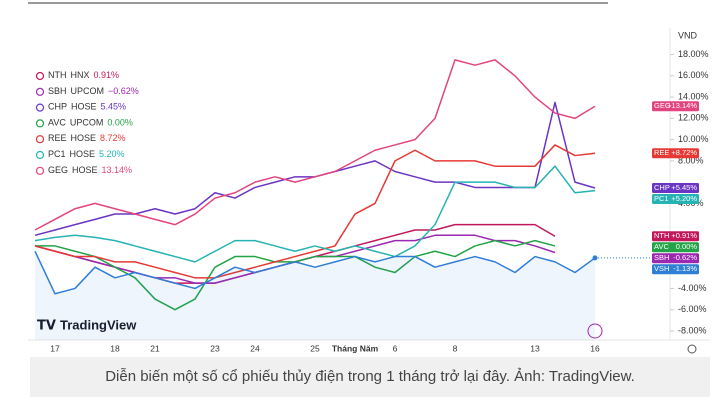 The width and height of the screenshot is (728, 401). I want to click on y-tick-label: -8.00%, so click(692, 330).